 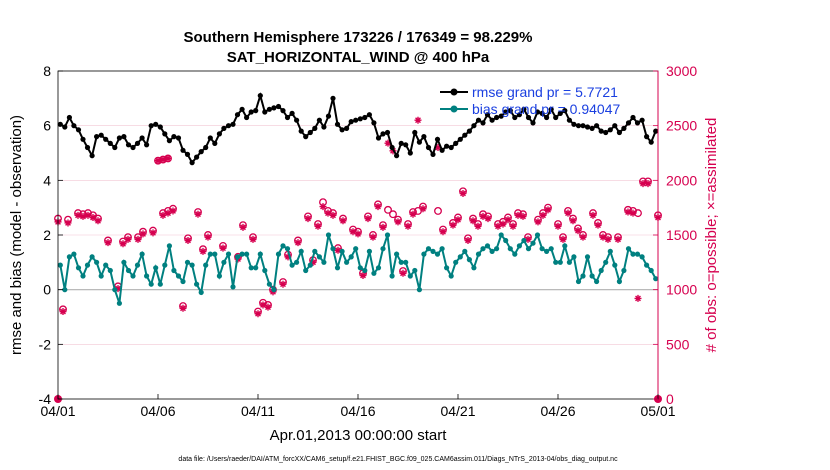 I want to click on x-tick-label: 04/11, so click(x=258, y=411).